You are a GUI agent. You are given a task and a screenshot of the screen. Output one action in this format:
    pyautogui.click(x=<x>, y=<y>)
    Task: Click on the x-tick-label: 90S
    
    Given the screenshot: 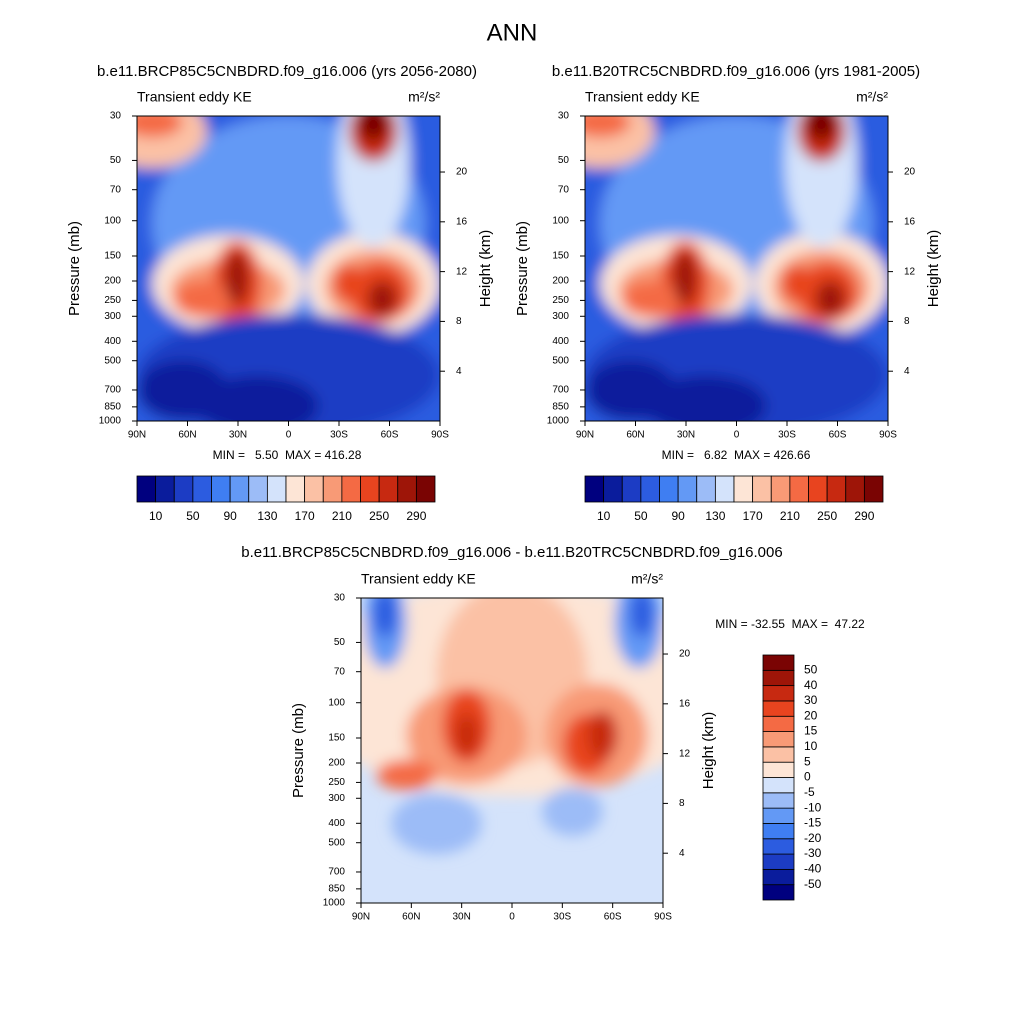 What is the action you would take?
    pyautogui.click(x=663, y=917)
    